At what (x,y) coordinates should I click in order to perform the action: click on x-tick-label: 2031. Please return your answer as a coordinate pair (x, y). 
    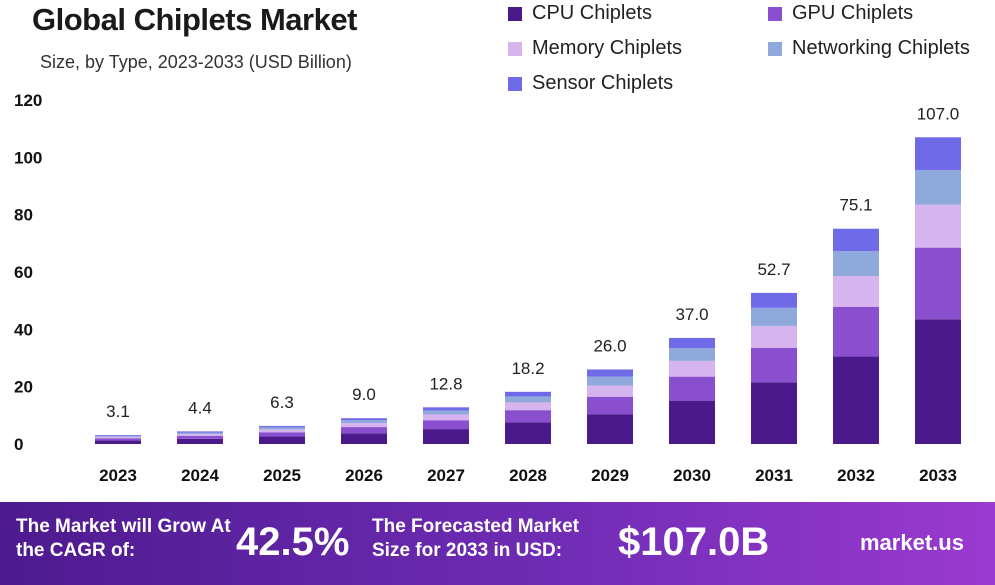
    Looking at the image, I should click on (774, 475).